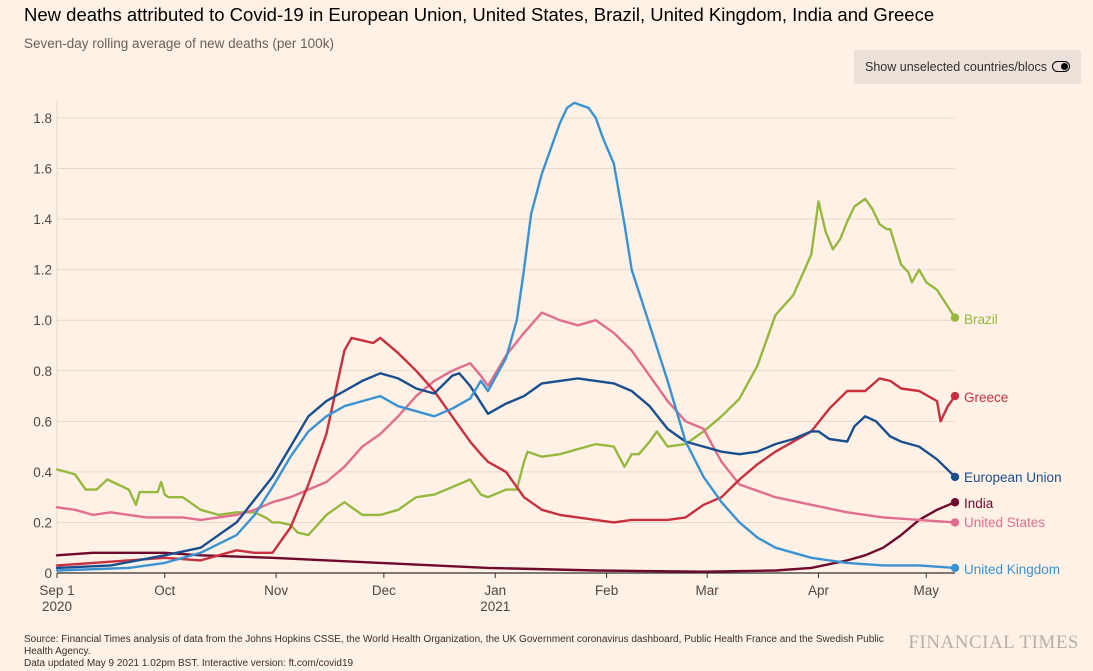 This screenshot has height=671, width=1093. Describe the element at coordinates (1061, 66) in the screenshot. I see `toggle-switch-icon` at that location.